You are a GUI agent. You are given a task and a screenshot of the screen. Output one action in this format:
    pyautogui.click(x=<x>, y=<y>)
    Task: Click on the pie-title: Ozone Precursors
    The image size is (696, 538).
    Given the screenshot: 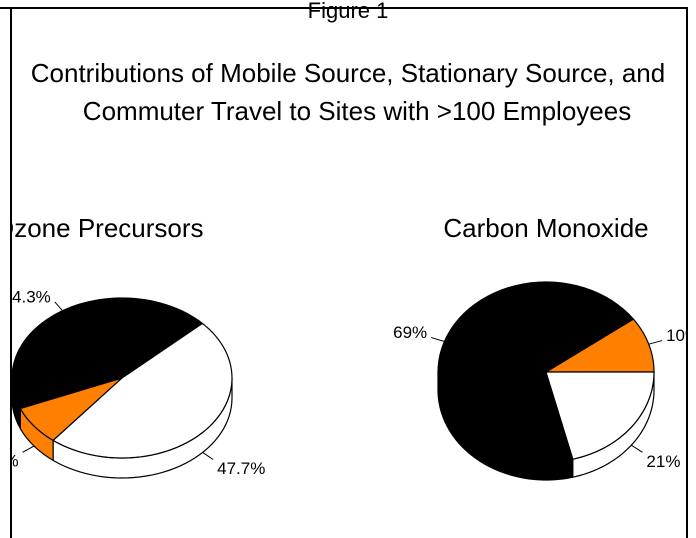 What is the action you would take?
    pyautogui.click(x=102, y=228)
    